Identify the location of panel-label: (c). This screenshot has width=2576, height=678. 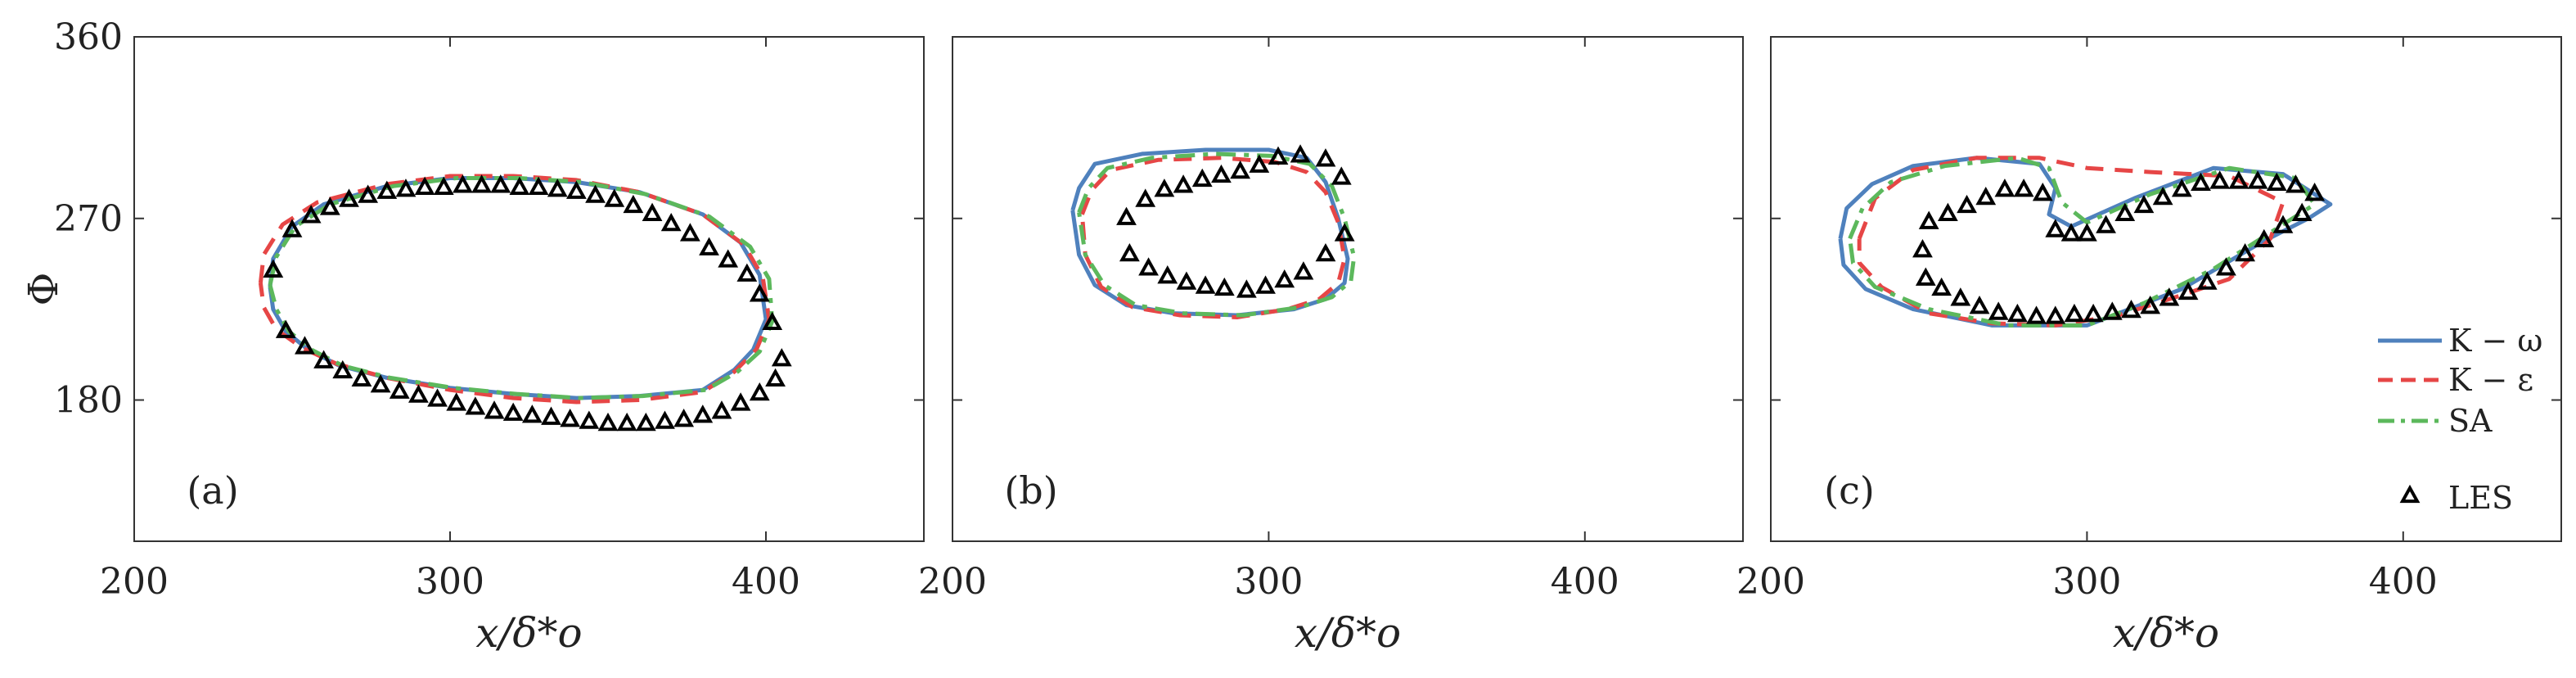
(1849, 490).